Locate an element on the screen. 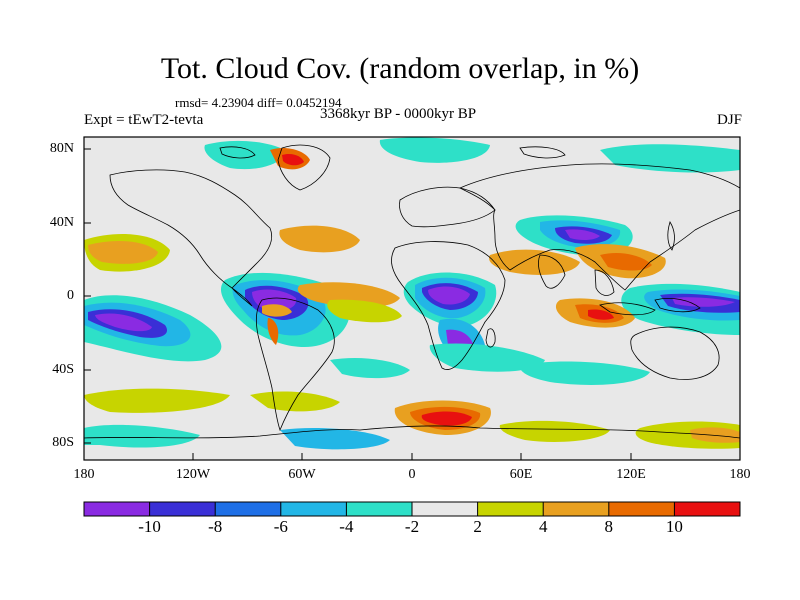  lon-label-0: 0 is located at coordinates (412, 474).